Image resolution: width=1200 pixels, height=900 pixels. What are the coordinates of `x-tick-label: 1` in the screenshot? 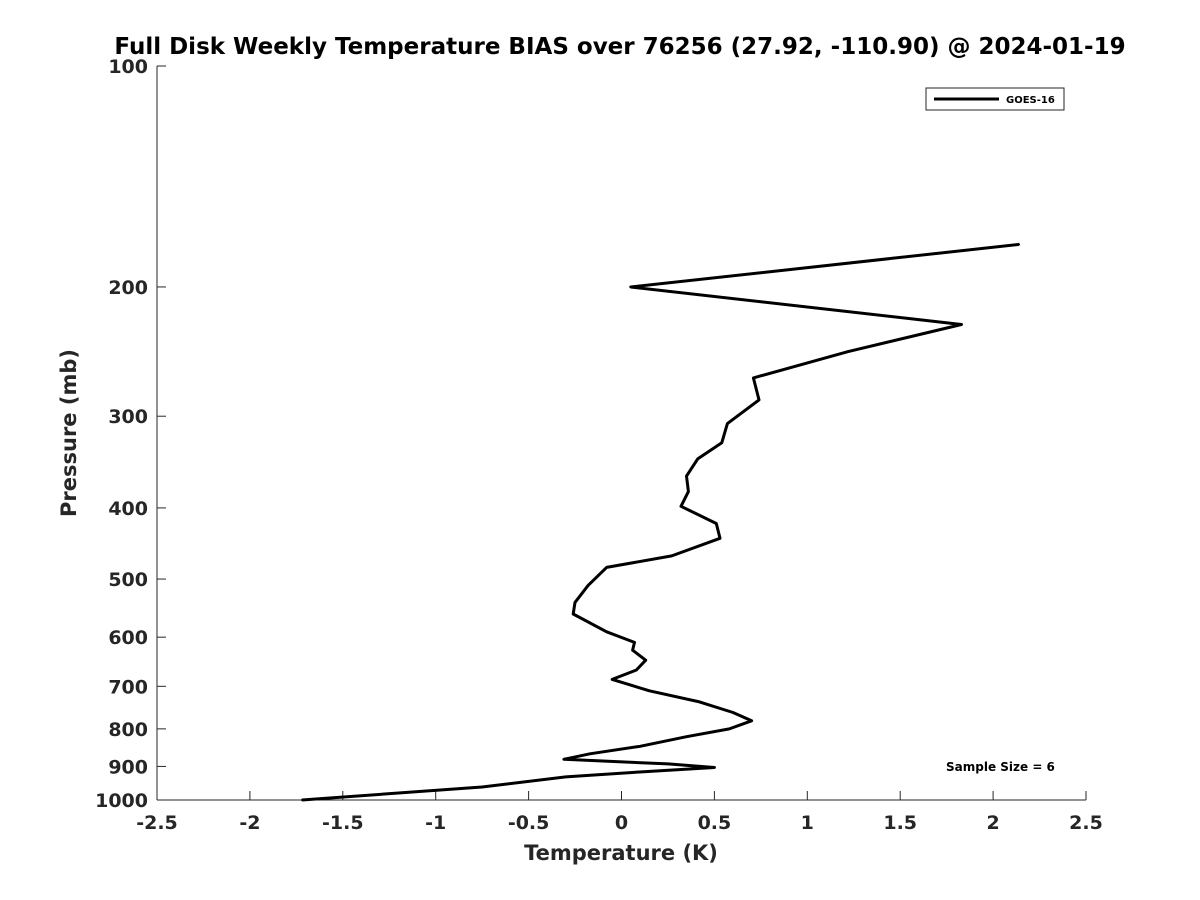 It's located at (807, 823).